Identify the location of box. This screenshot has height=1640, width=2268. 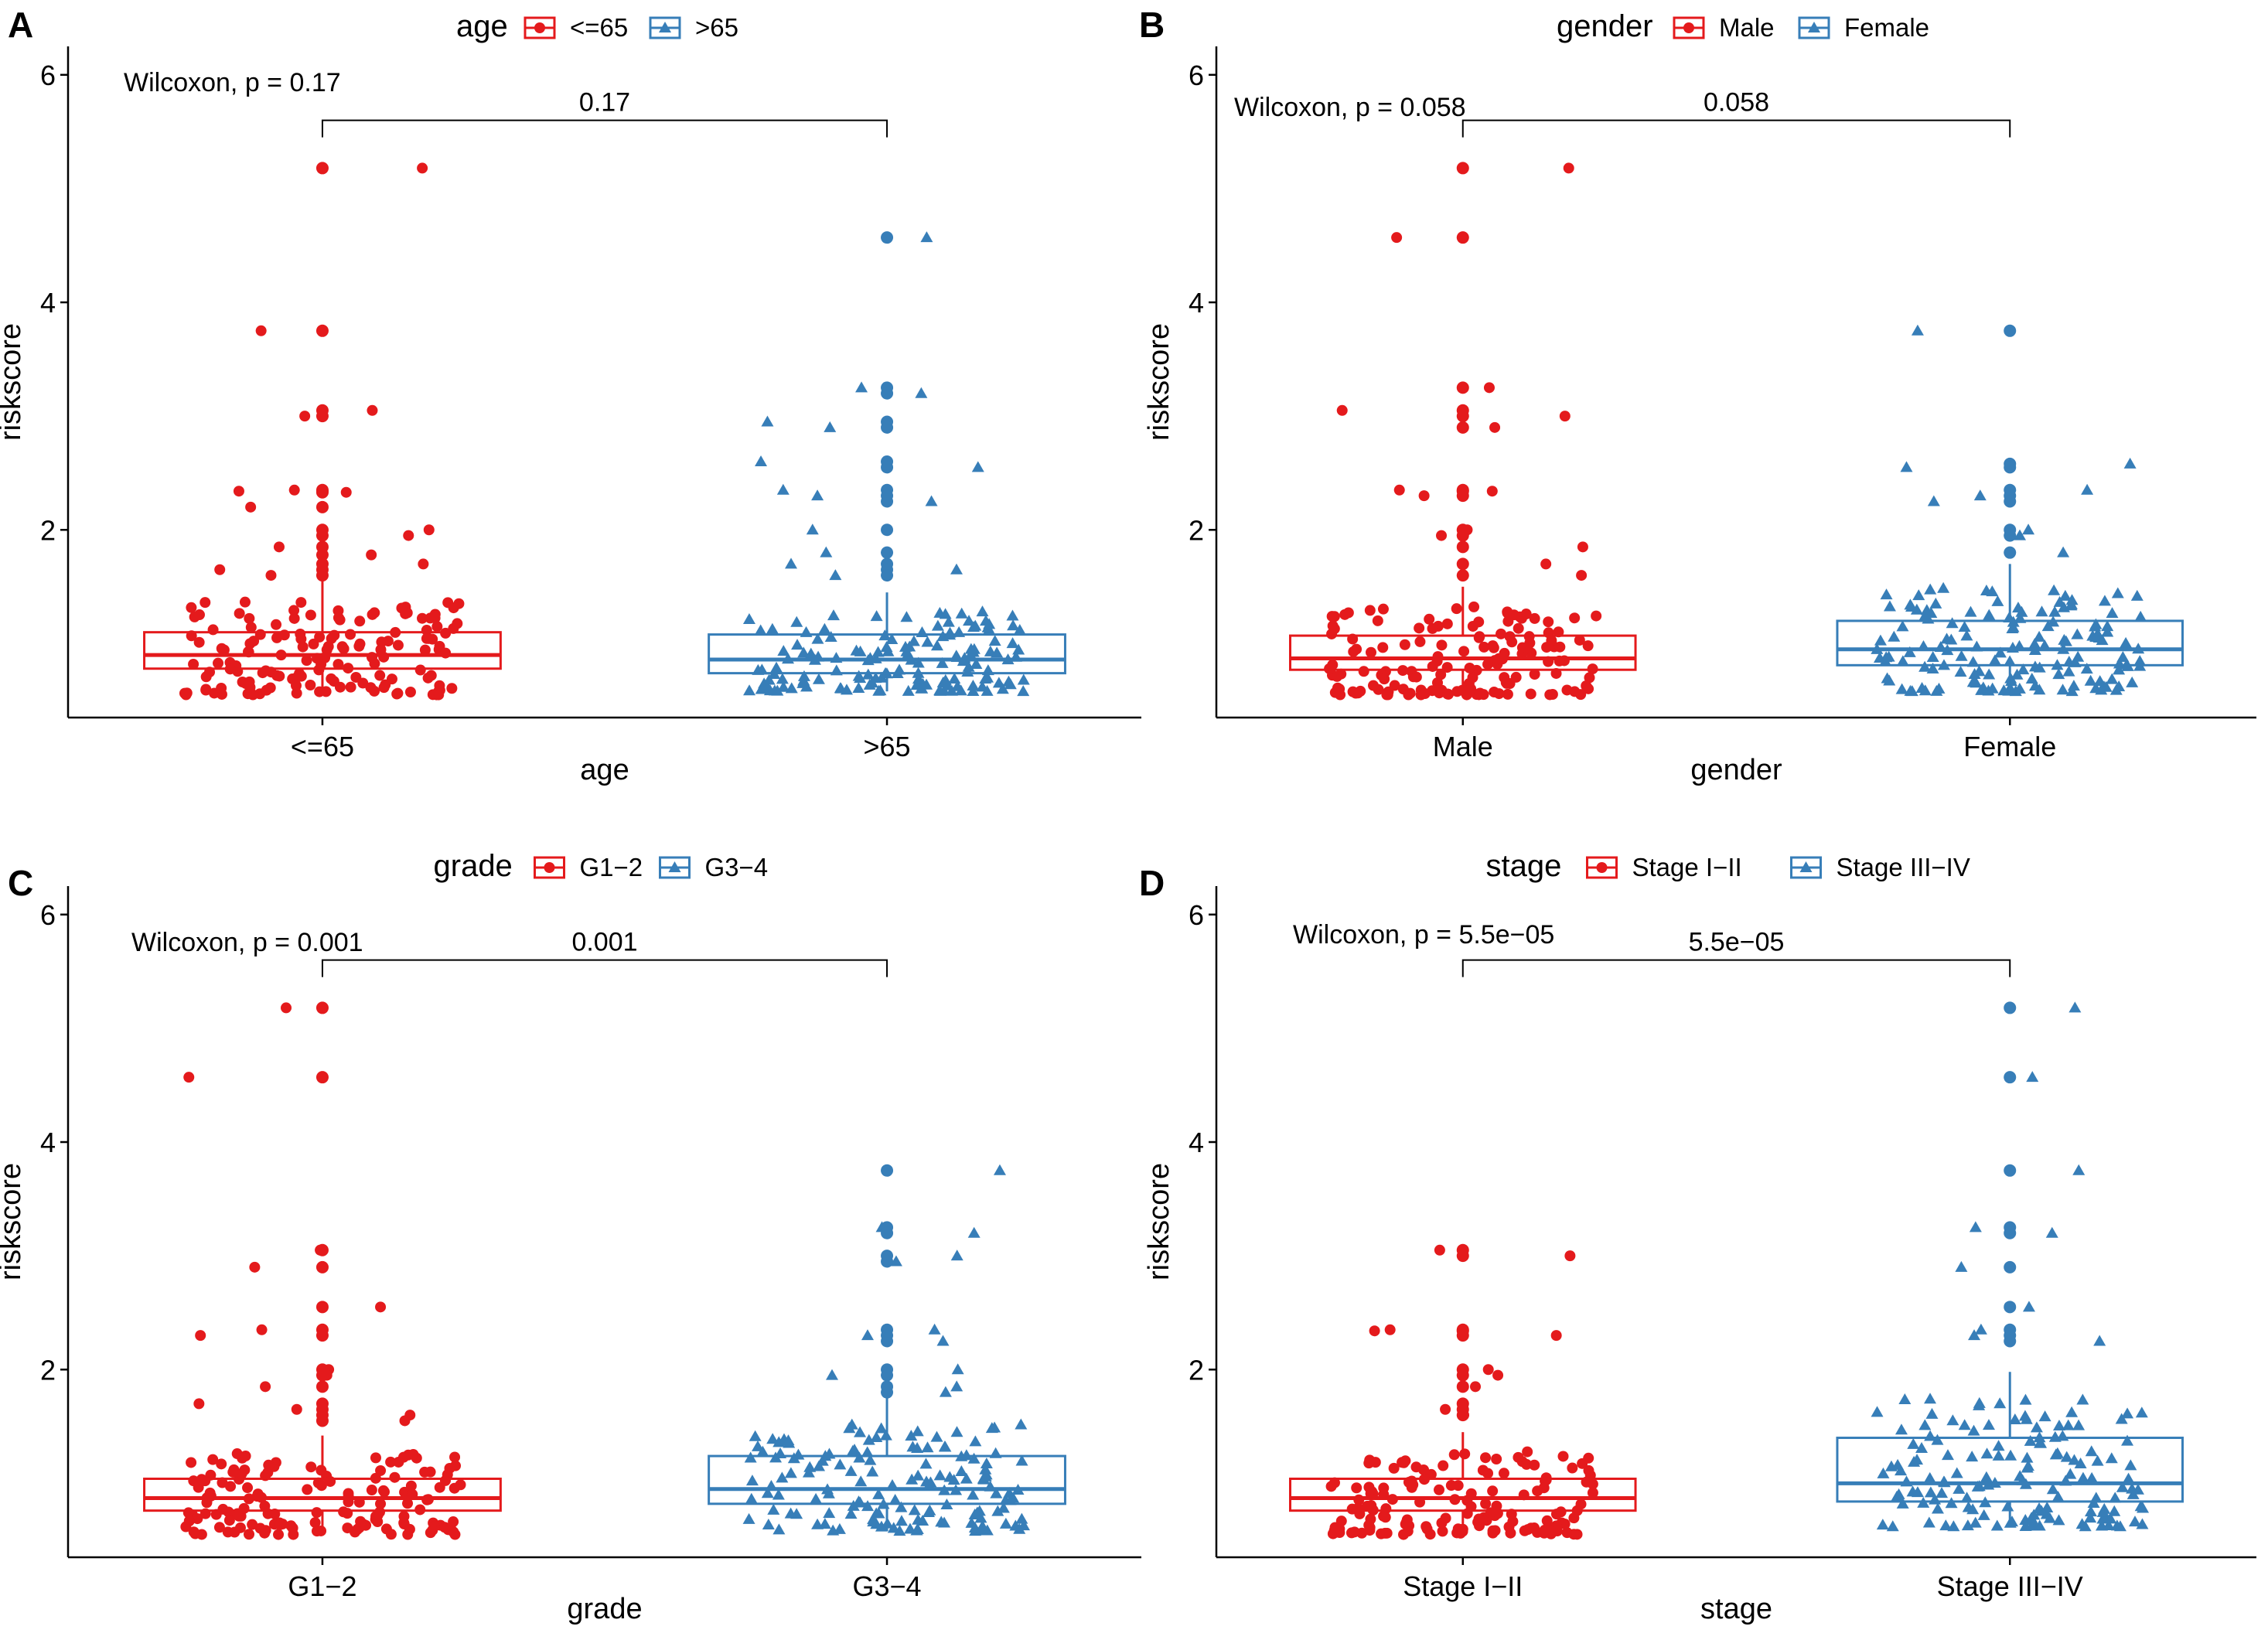
(2010, 628).